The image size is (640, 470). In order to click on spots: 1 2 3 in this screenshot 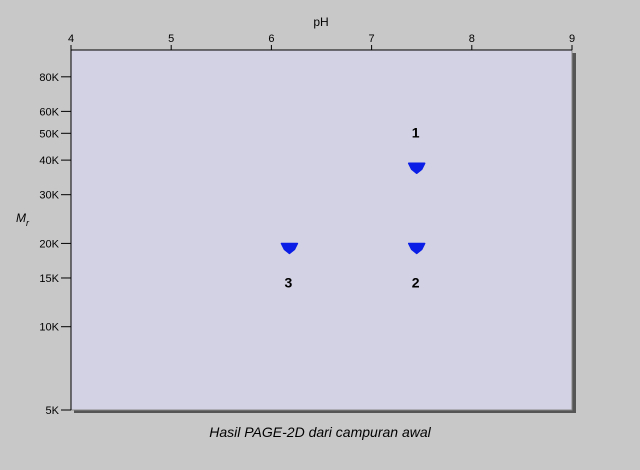, I will do `click(353, 207)`.